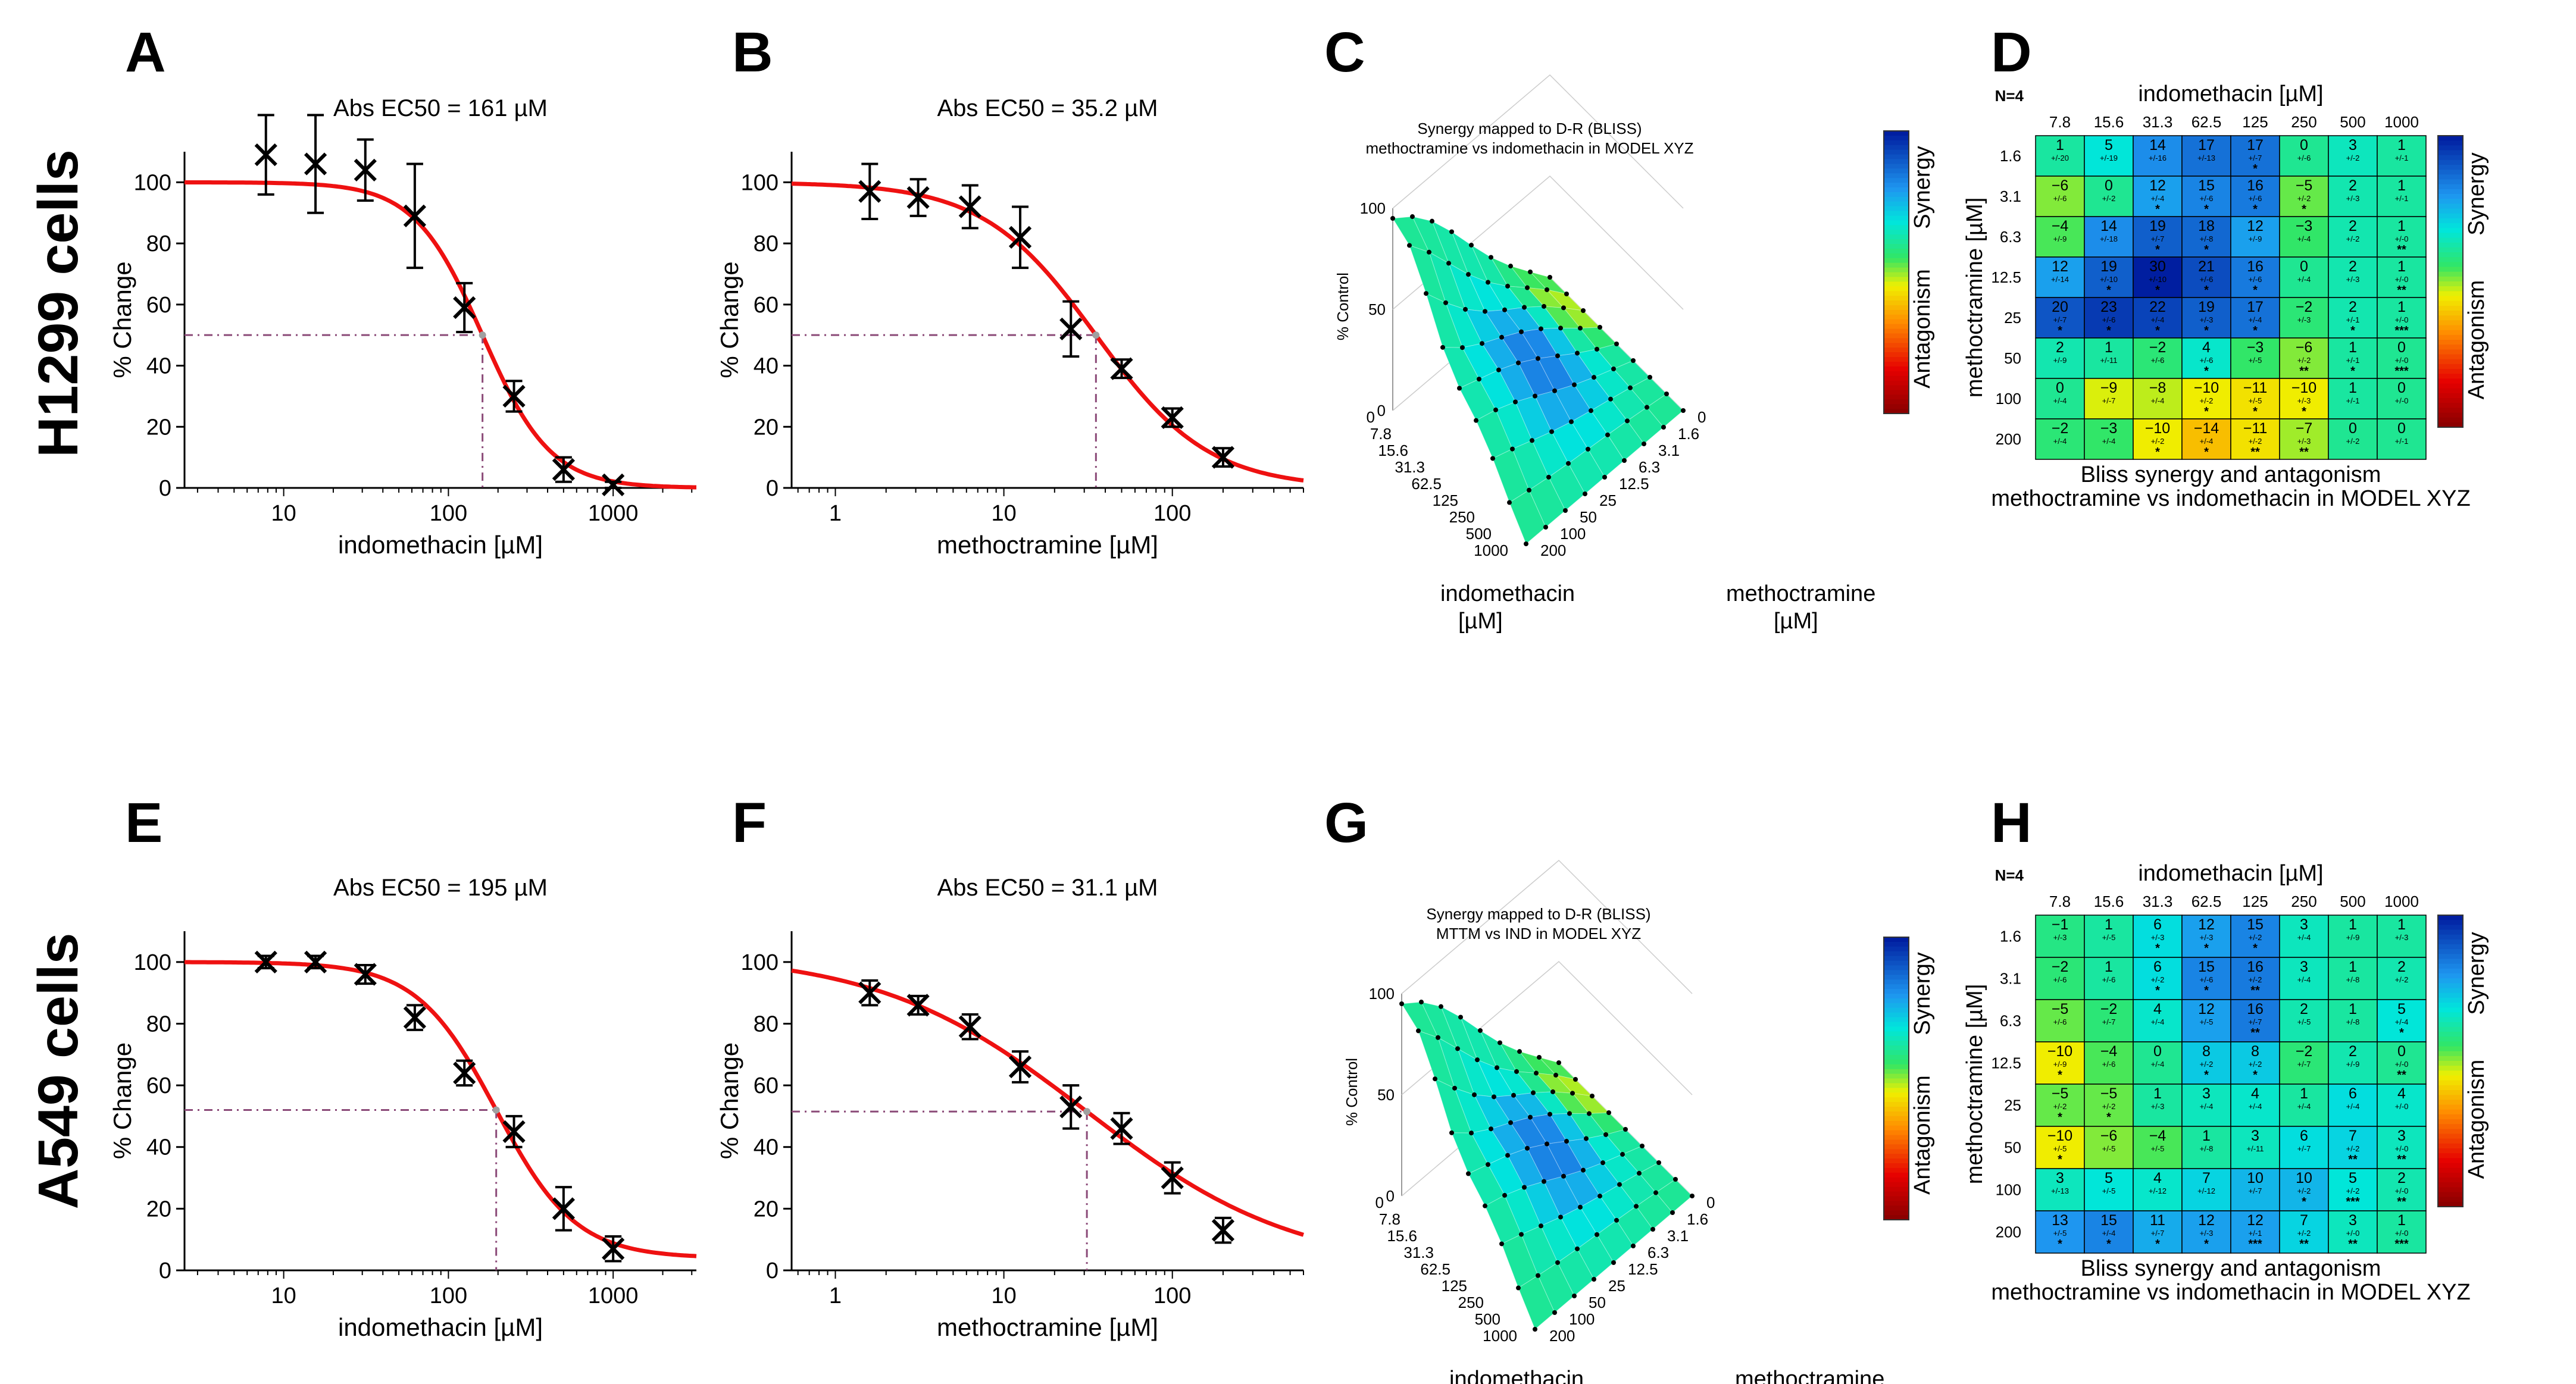  What do you see at coordinates (766, 1147) in the screenshot?
I see `y-tick-label: 40` at bounding box center [766, 1147].